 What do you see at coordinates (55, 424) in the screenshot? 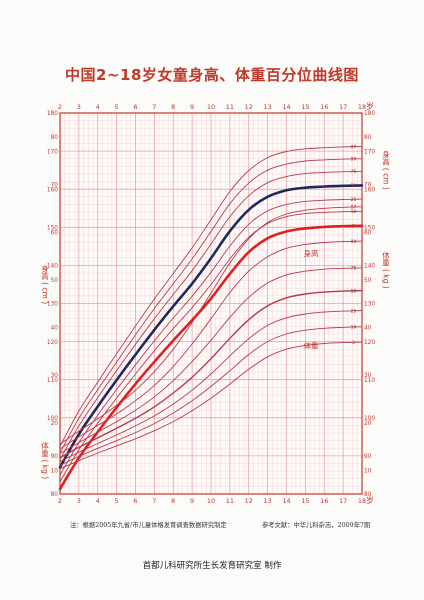
I see `weight-tick-label-left: 20` at bounding box center [55, 424].